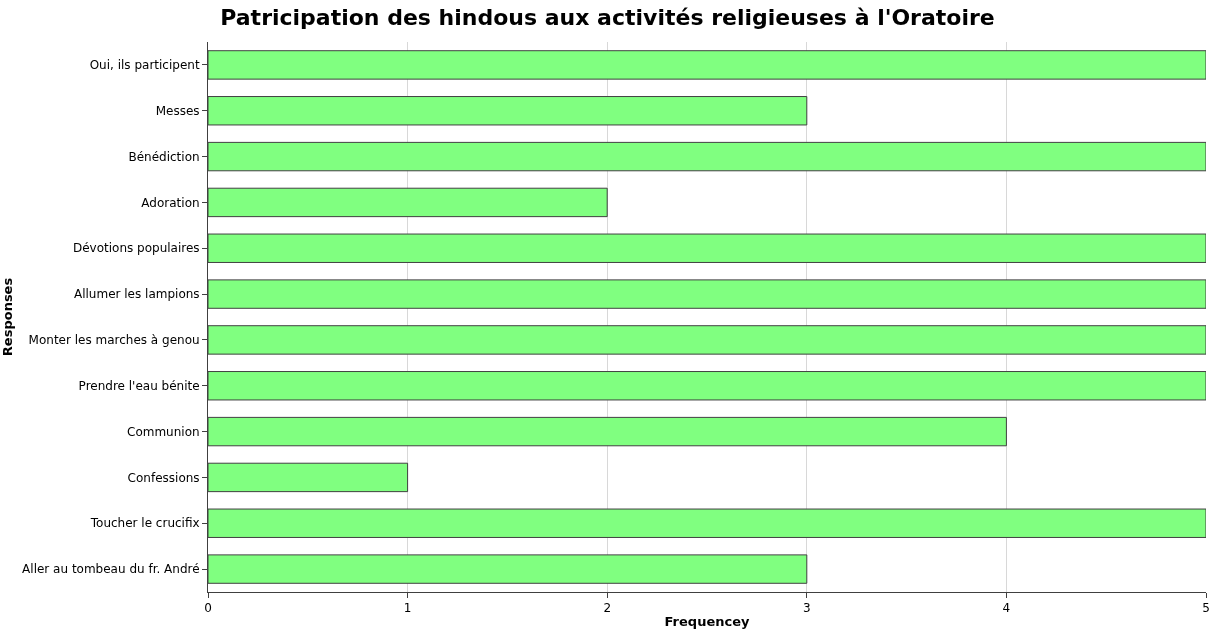 The width and height of the screenshot is (1215, 632). What do you see at coordinates (114, 340) in the screenshot?
I see `y-tick-label: Monter les marches à genou` at bounding box center [114, 340].